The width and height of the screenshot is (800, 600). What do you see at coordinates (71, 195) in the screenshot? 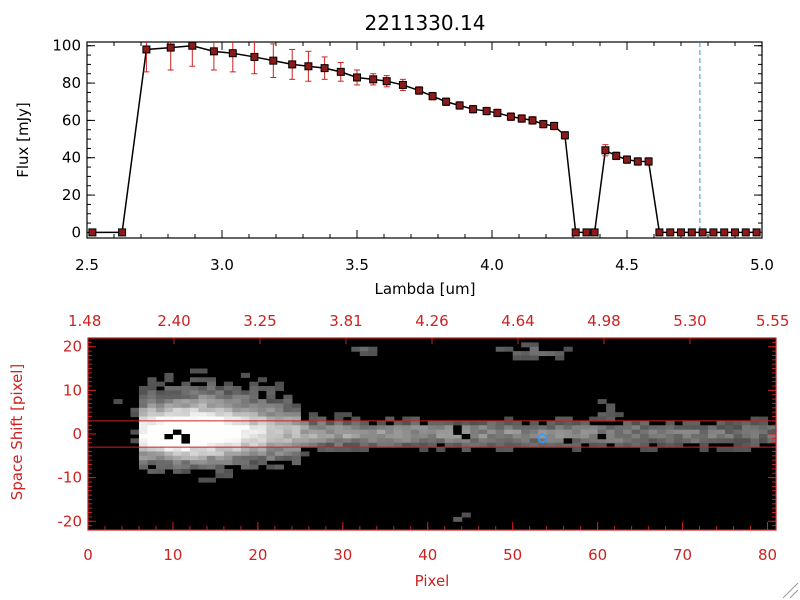
I see `y-tick-label: 20` at bounding box center [71, 195].